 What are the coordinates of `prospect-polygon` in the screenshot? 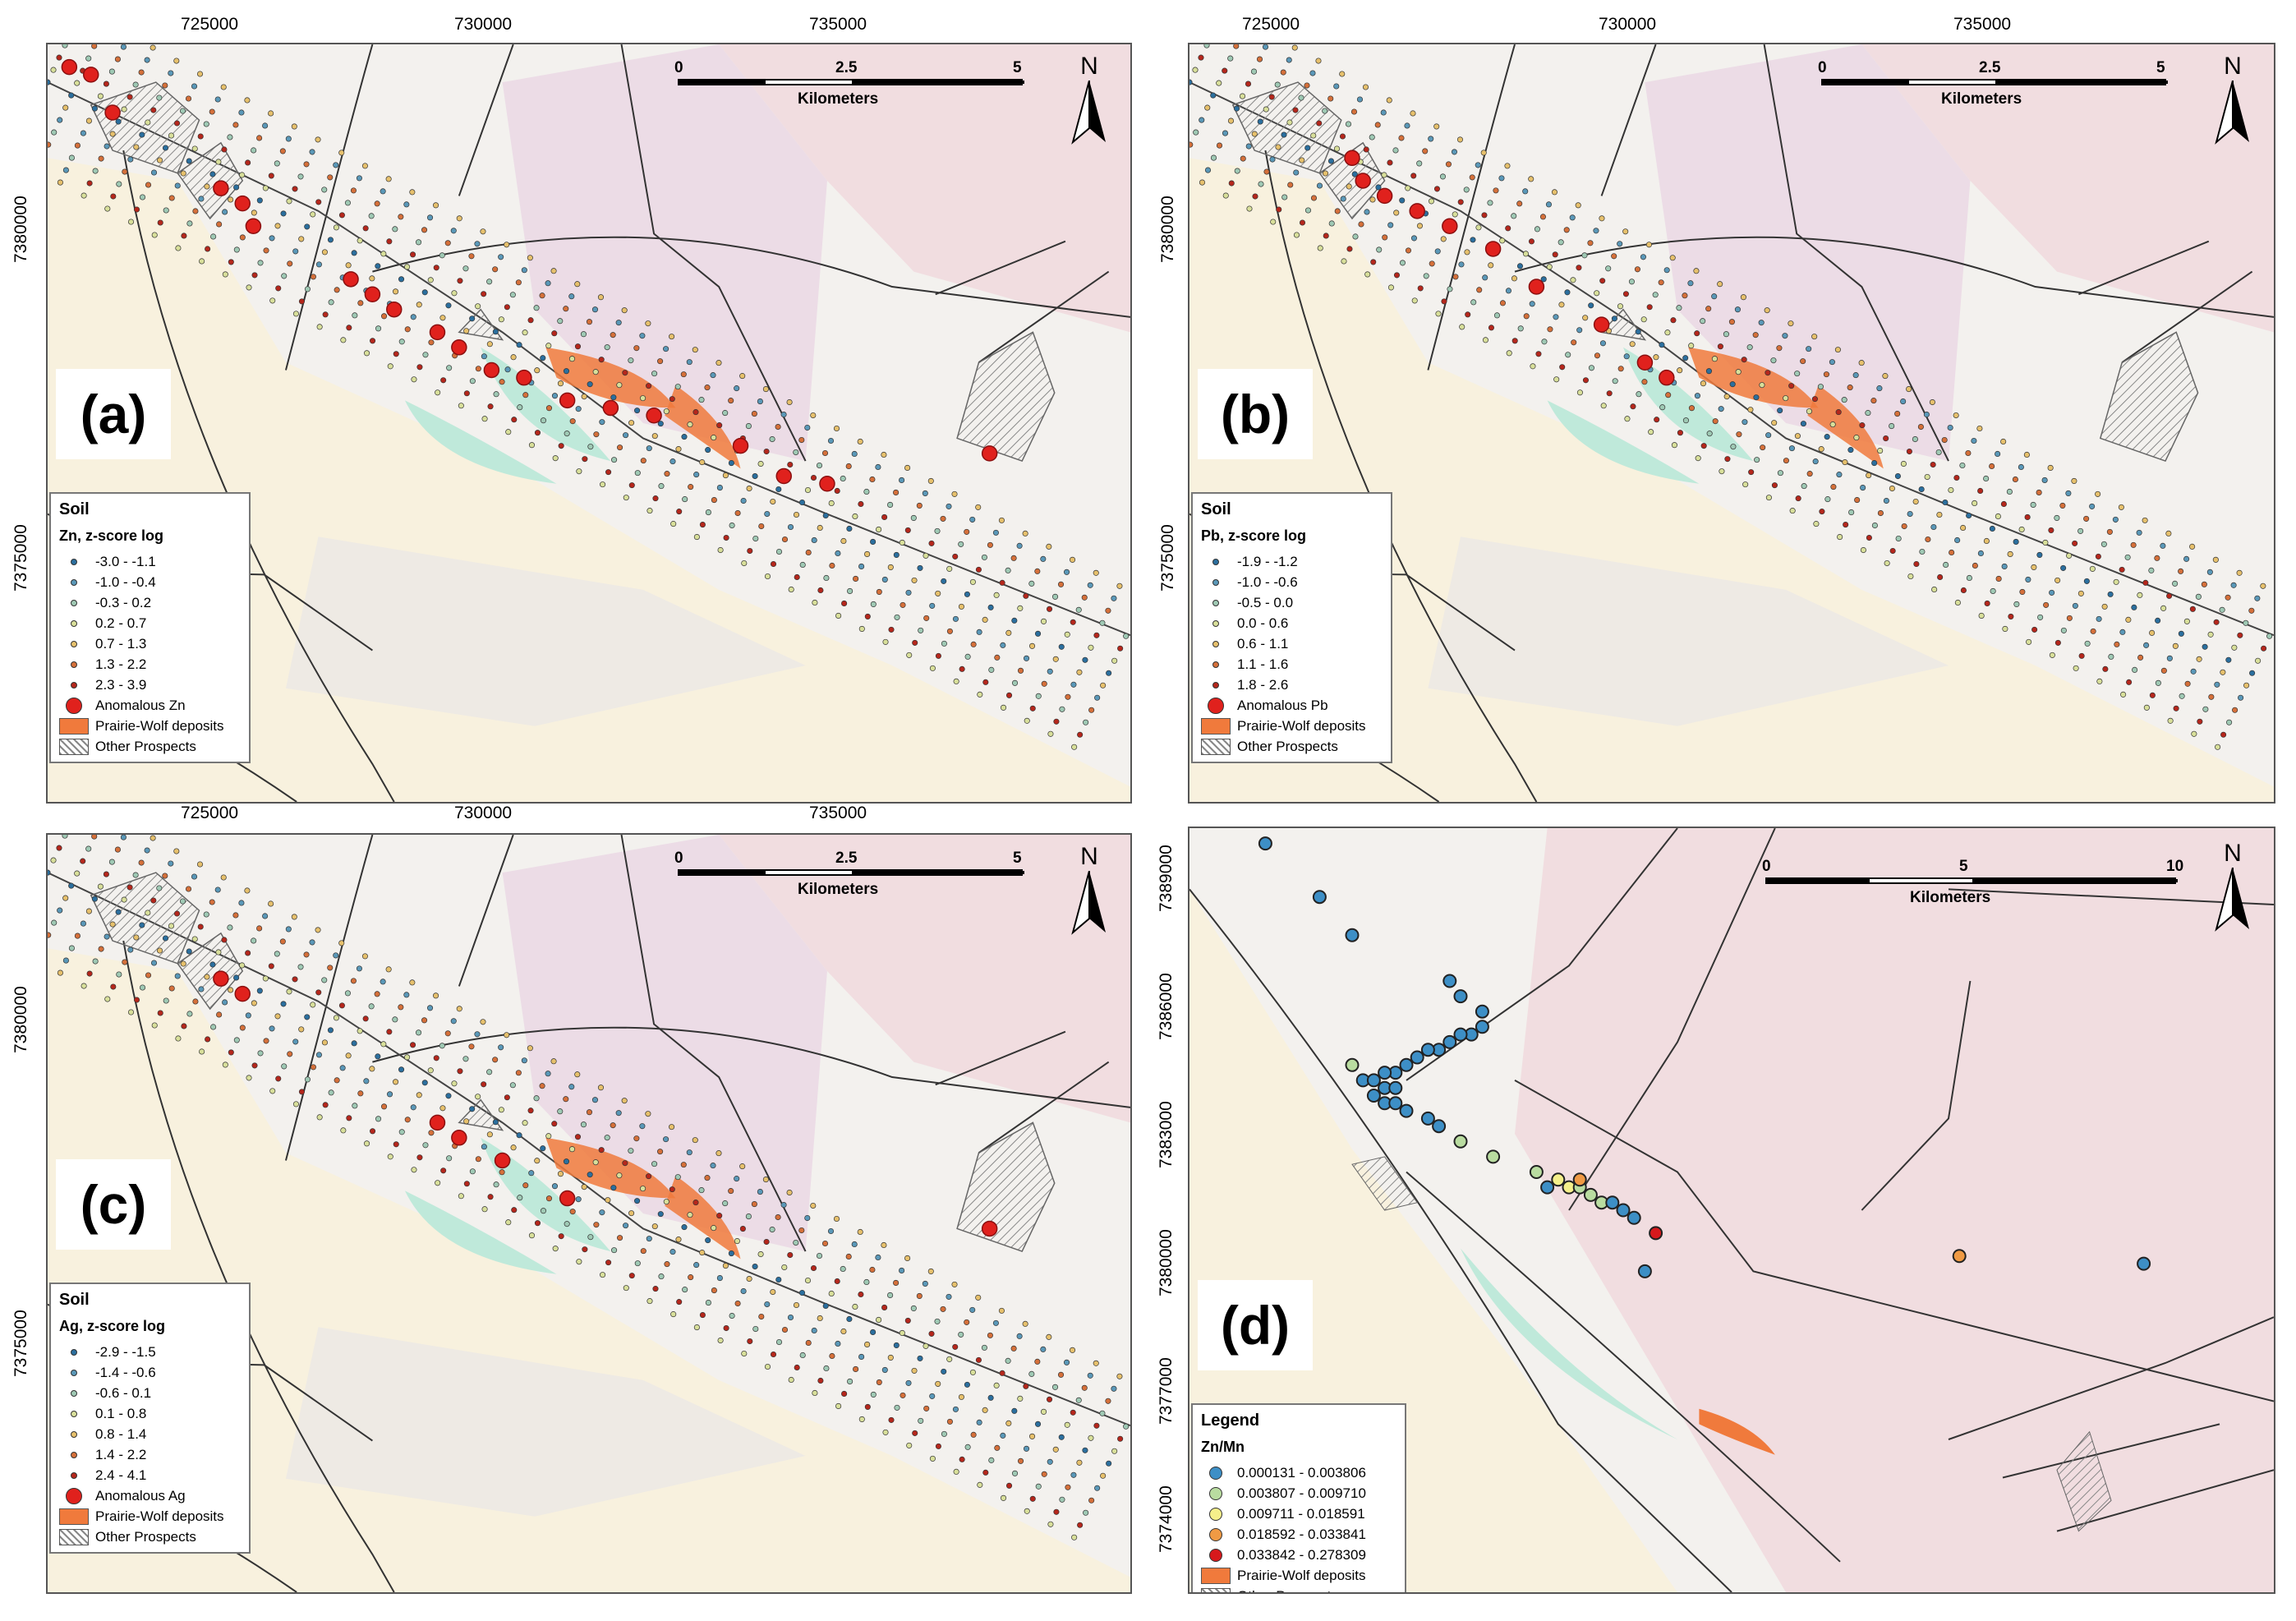 It's located at (1006, 397).